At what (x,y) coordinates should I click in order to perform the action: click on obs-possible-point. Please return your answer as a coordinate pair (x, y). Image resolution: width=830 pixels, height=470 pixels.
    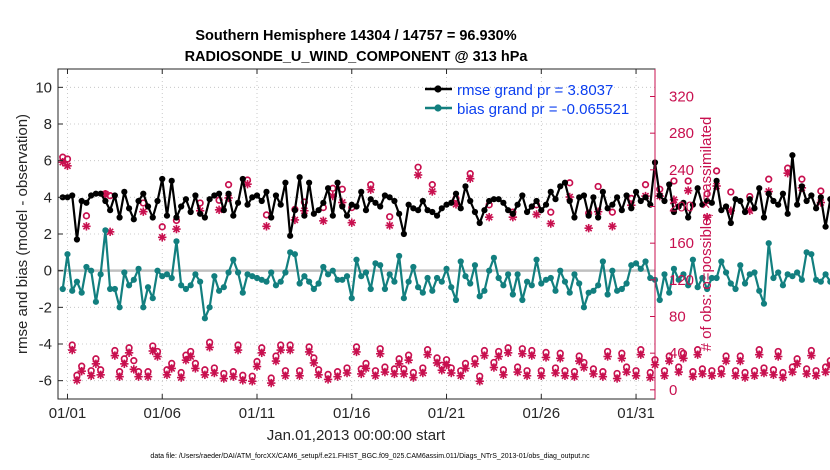
    Looking at the image, I should click on (674, 181).